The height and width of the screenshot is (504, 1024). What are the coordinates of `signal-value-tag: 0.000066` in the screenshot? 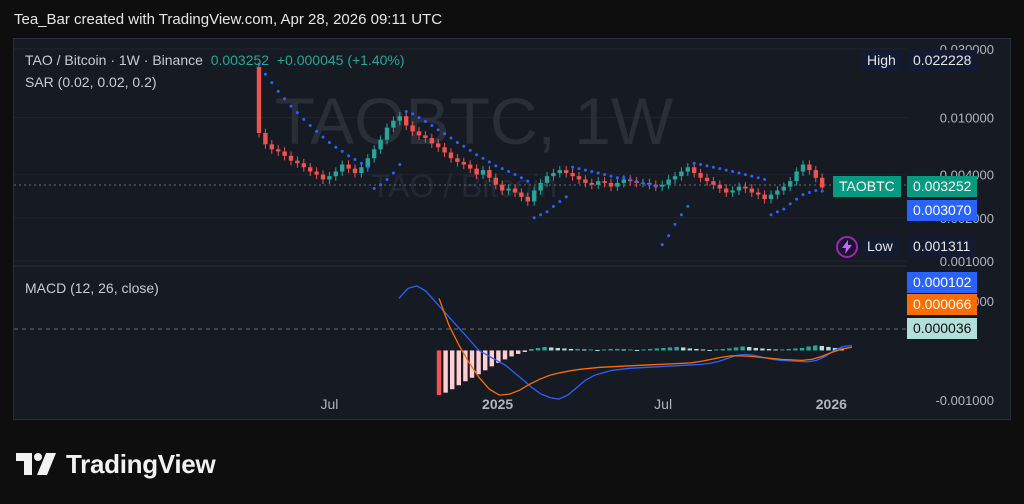 It's located at (942, 304).